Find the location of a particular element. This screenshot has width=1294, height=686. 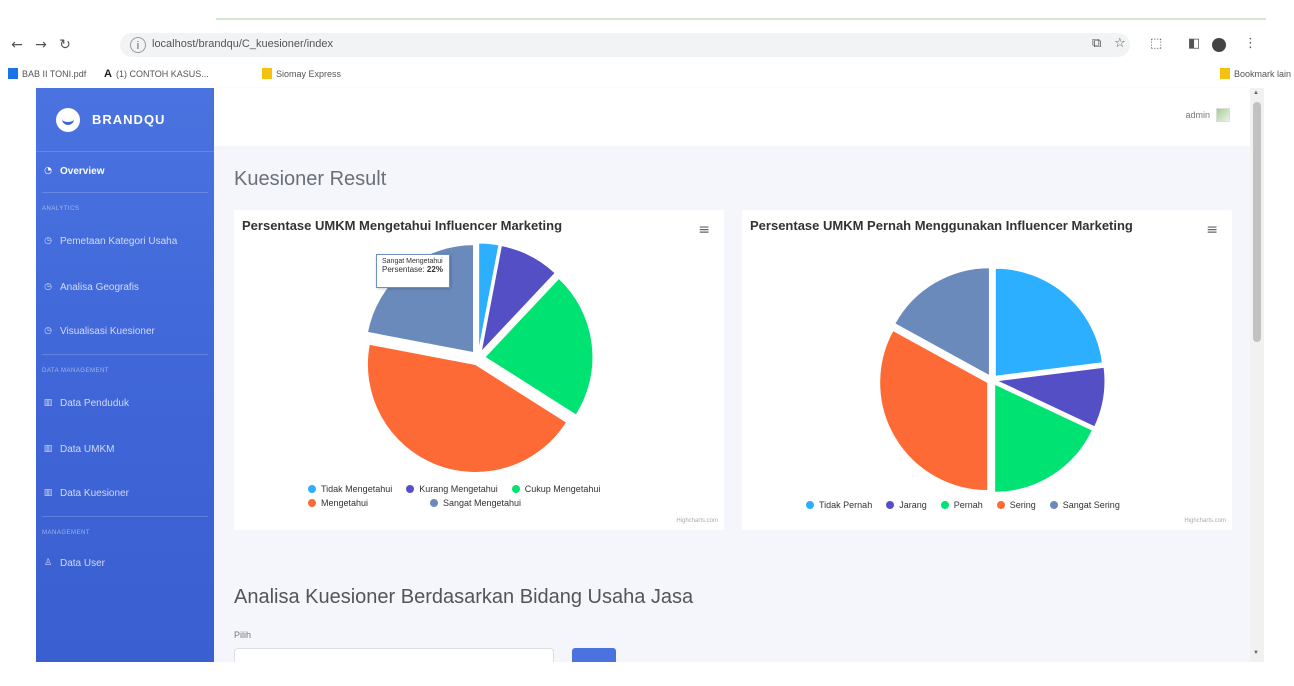

address-bar: i localhost/brandqu/C_kuesioner/index is located at coordinates (625, 45).